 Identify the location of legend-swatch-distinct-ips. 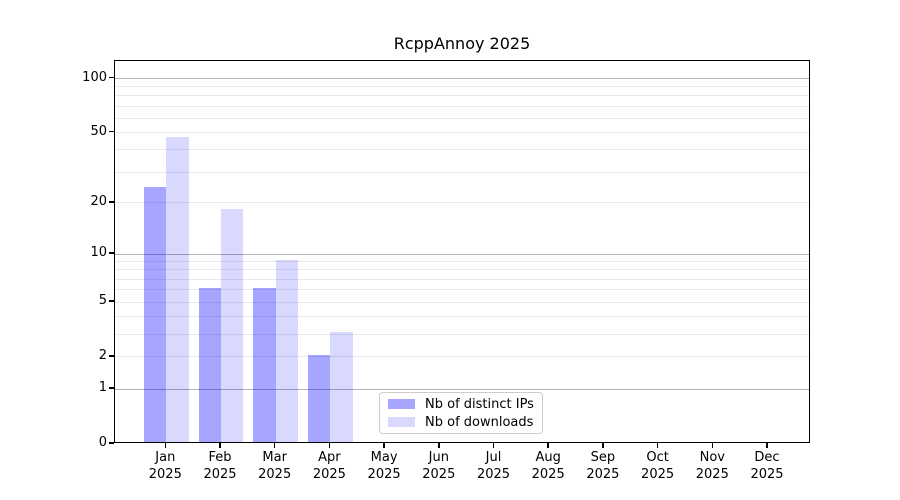
(401, 404).